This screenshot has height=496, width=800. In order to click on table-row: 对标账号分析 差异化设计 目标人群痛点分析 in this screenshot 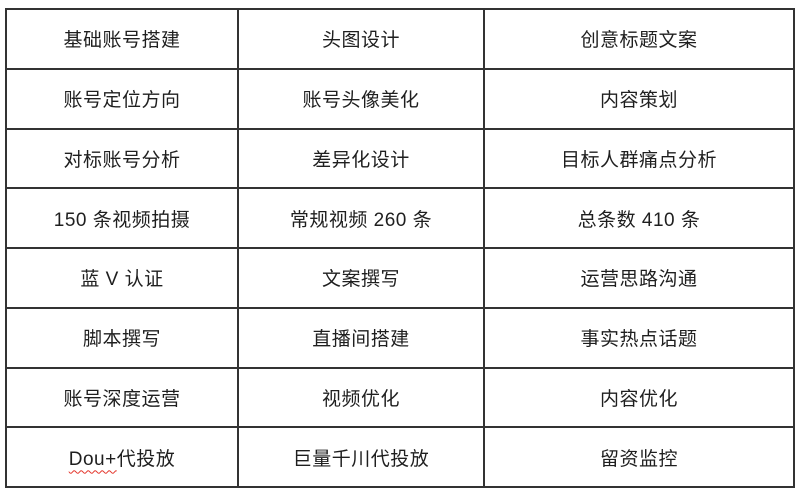, I will do `click(400, 158)`.